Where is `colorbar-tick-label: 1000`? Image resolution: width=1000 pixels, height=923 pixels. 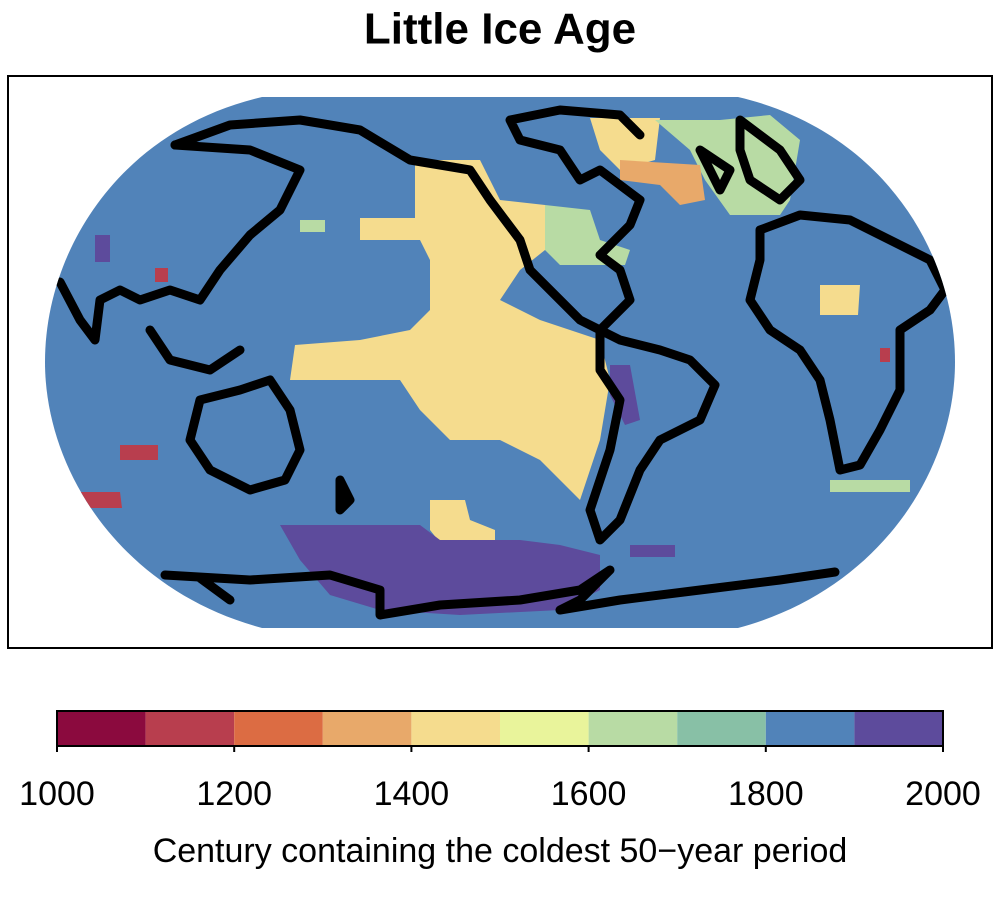
colorbar-tick-label: 1000 is located at coordinates (57, 794).